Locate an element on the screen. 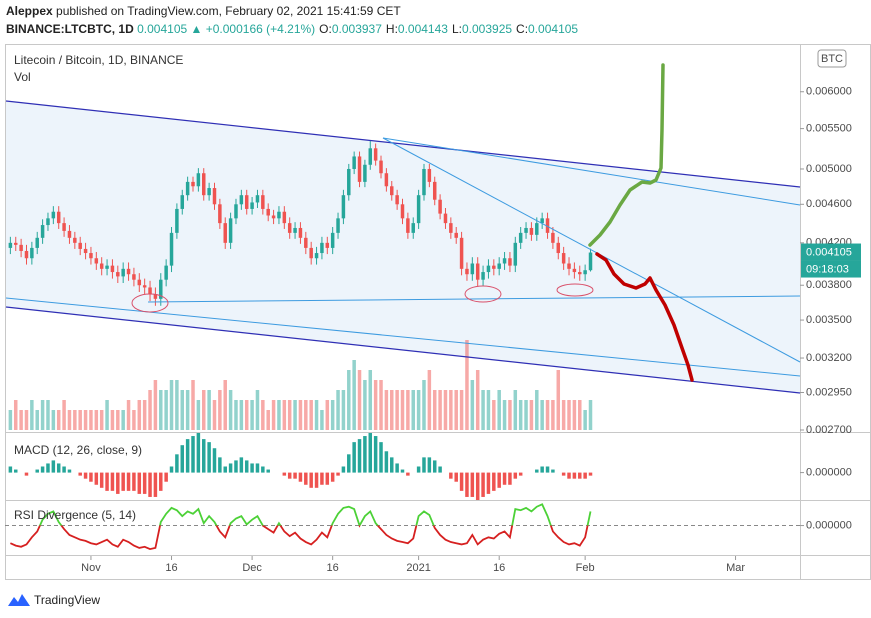 This screenshot has height=618, width=871. x-tick-label: 16 is located at coordinates (333, 568).